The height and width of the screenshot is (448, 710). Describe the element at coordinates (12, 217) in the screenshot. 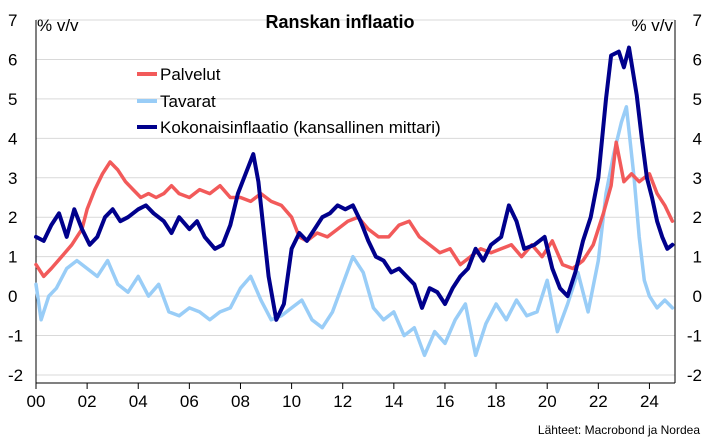

I see `y-tick-label-left: 2` at that location.